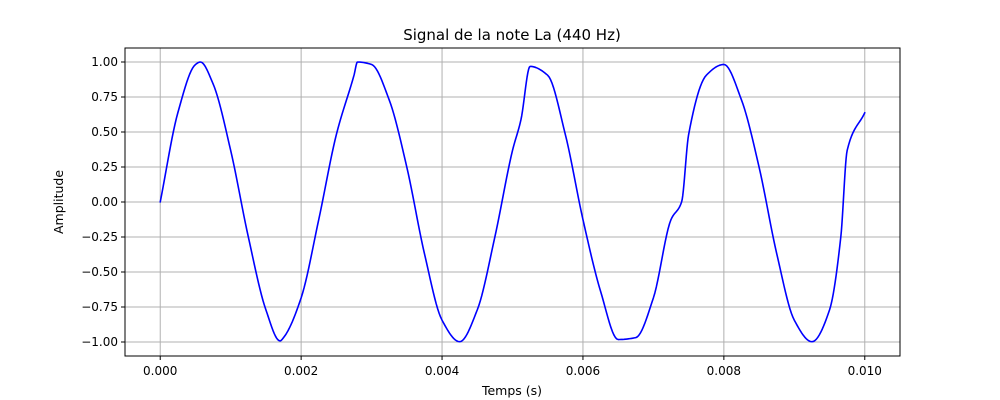 The image size is (1000, 400). Describe the element at coordinates (583, 371) in the screenshot. I see `x-tick-label: 0.006` at that location.